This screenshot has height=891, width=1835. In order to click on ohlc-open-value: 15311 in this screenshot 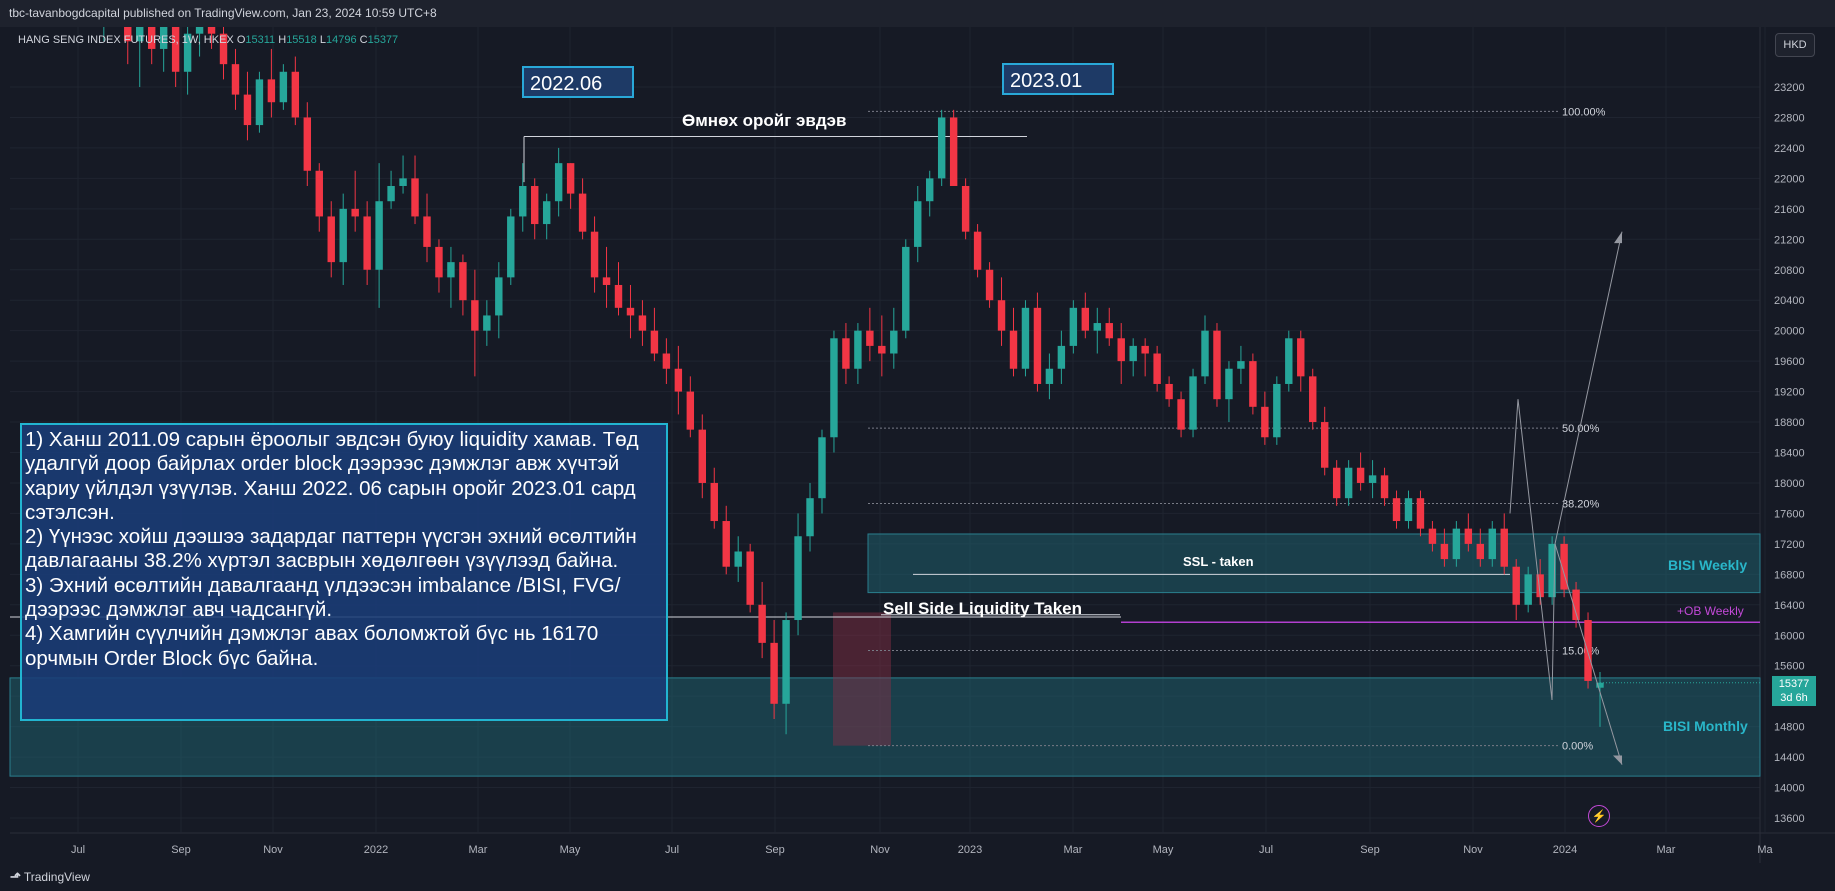, I will do `click(260, 40)`.